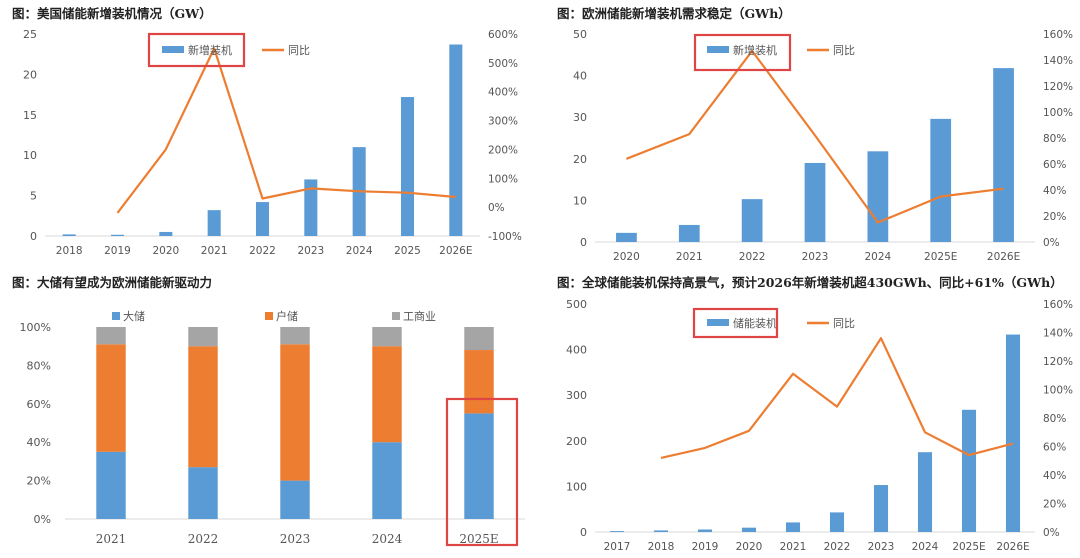  Describe the element at coordinates (1058, 87) in the screenshot. I see `eu-y2-tick: 120%` at that location.